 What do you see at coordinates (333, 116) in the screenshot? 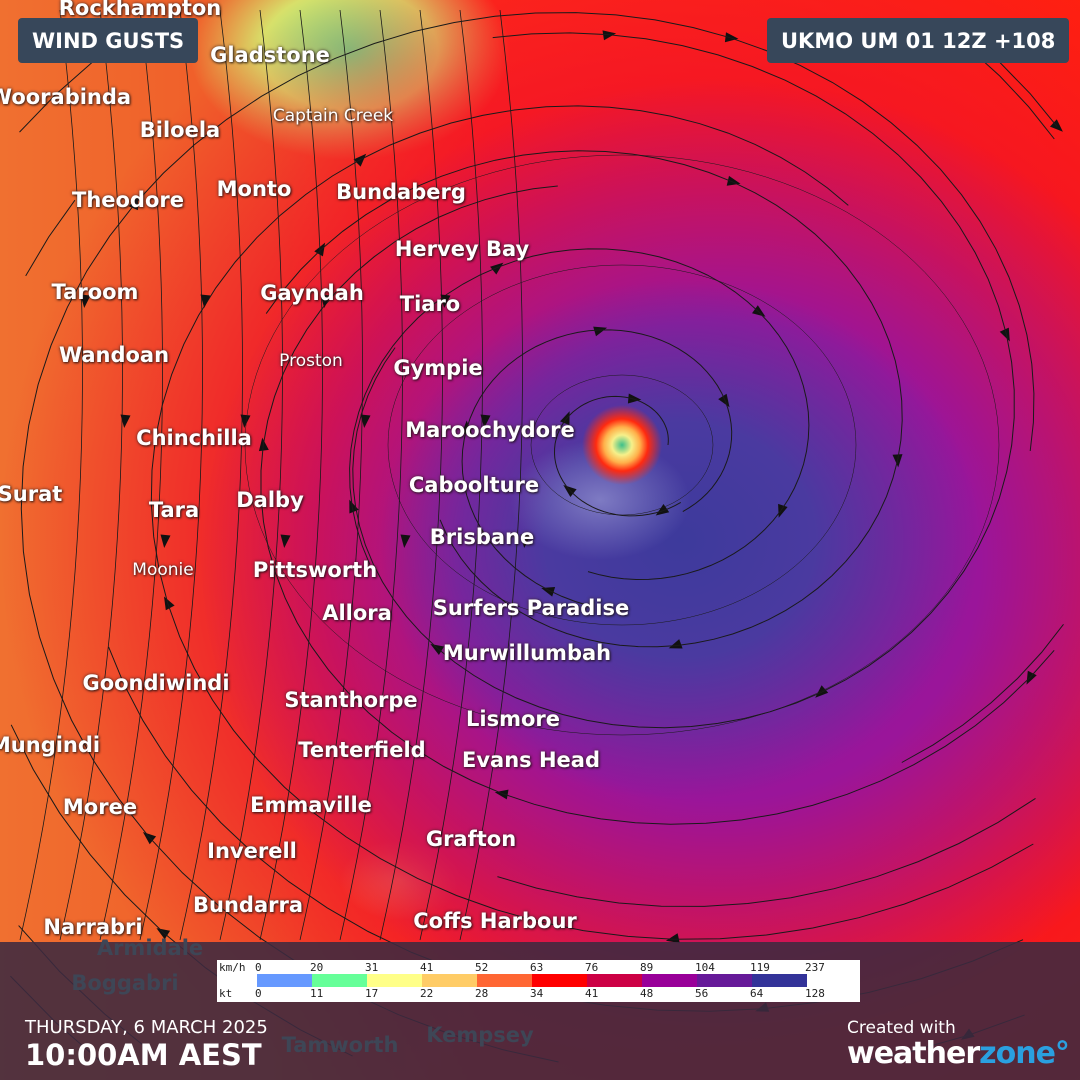
I see `city-label: Captain Creek` at bounding box center [333, 116].